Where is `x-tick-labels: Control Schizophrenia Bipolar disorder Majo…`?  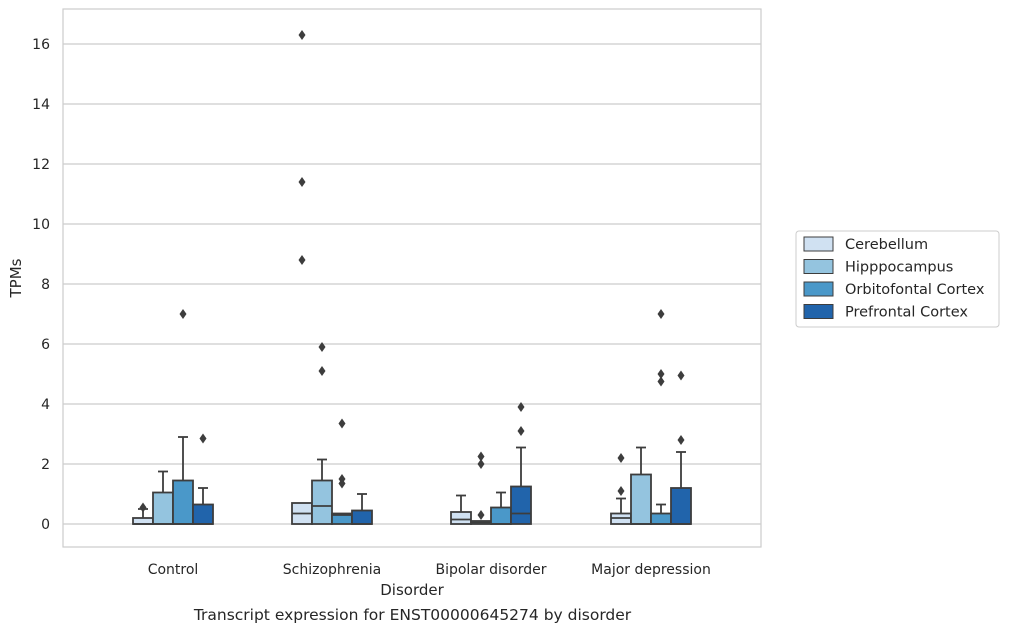
x-tick-labels: Control Schizophrenia Bipolar disorder Majo… is located at coordinates (429, 570).